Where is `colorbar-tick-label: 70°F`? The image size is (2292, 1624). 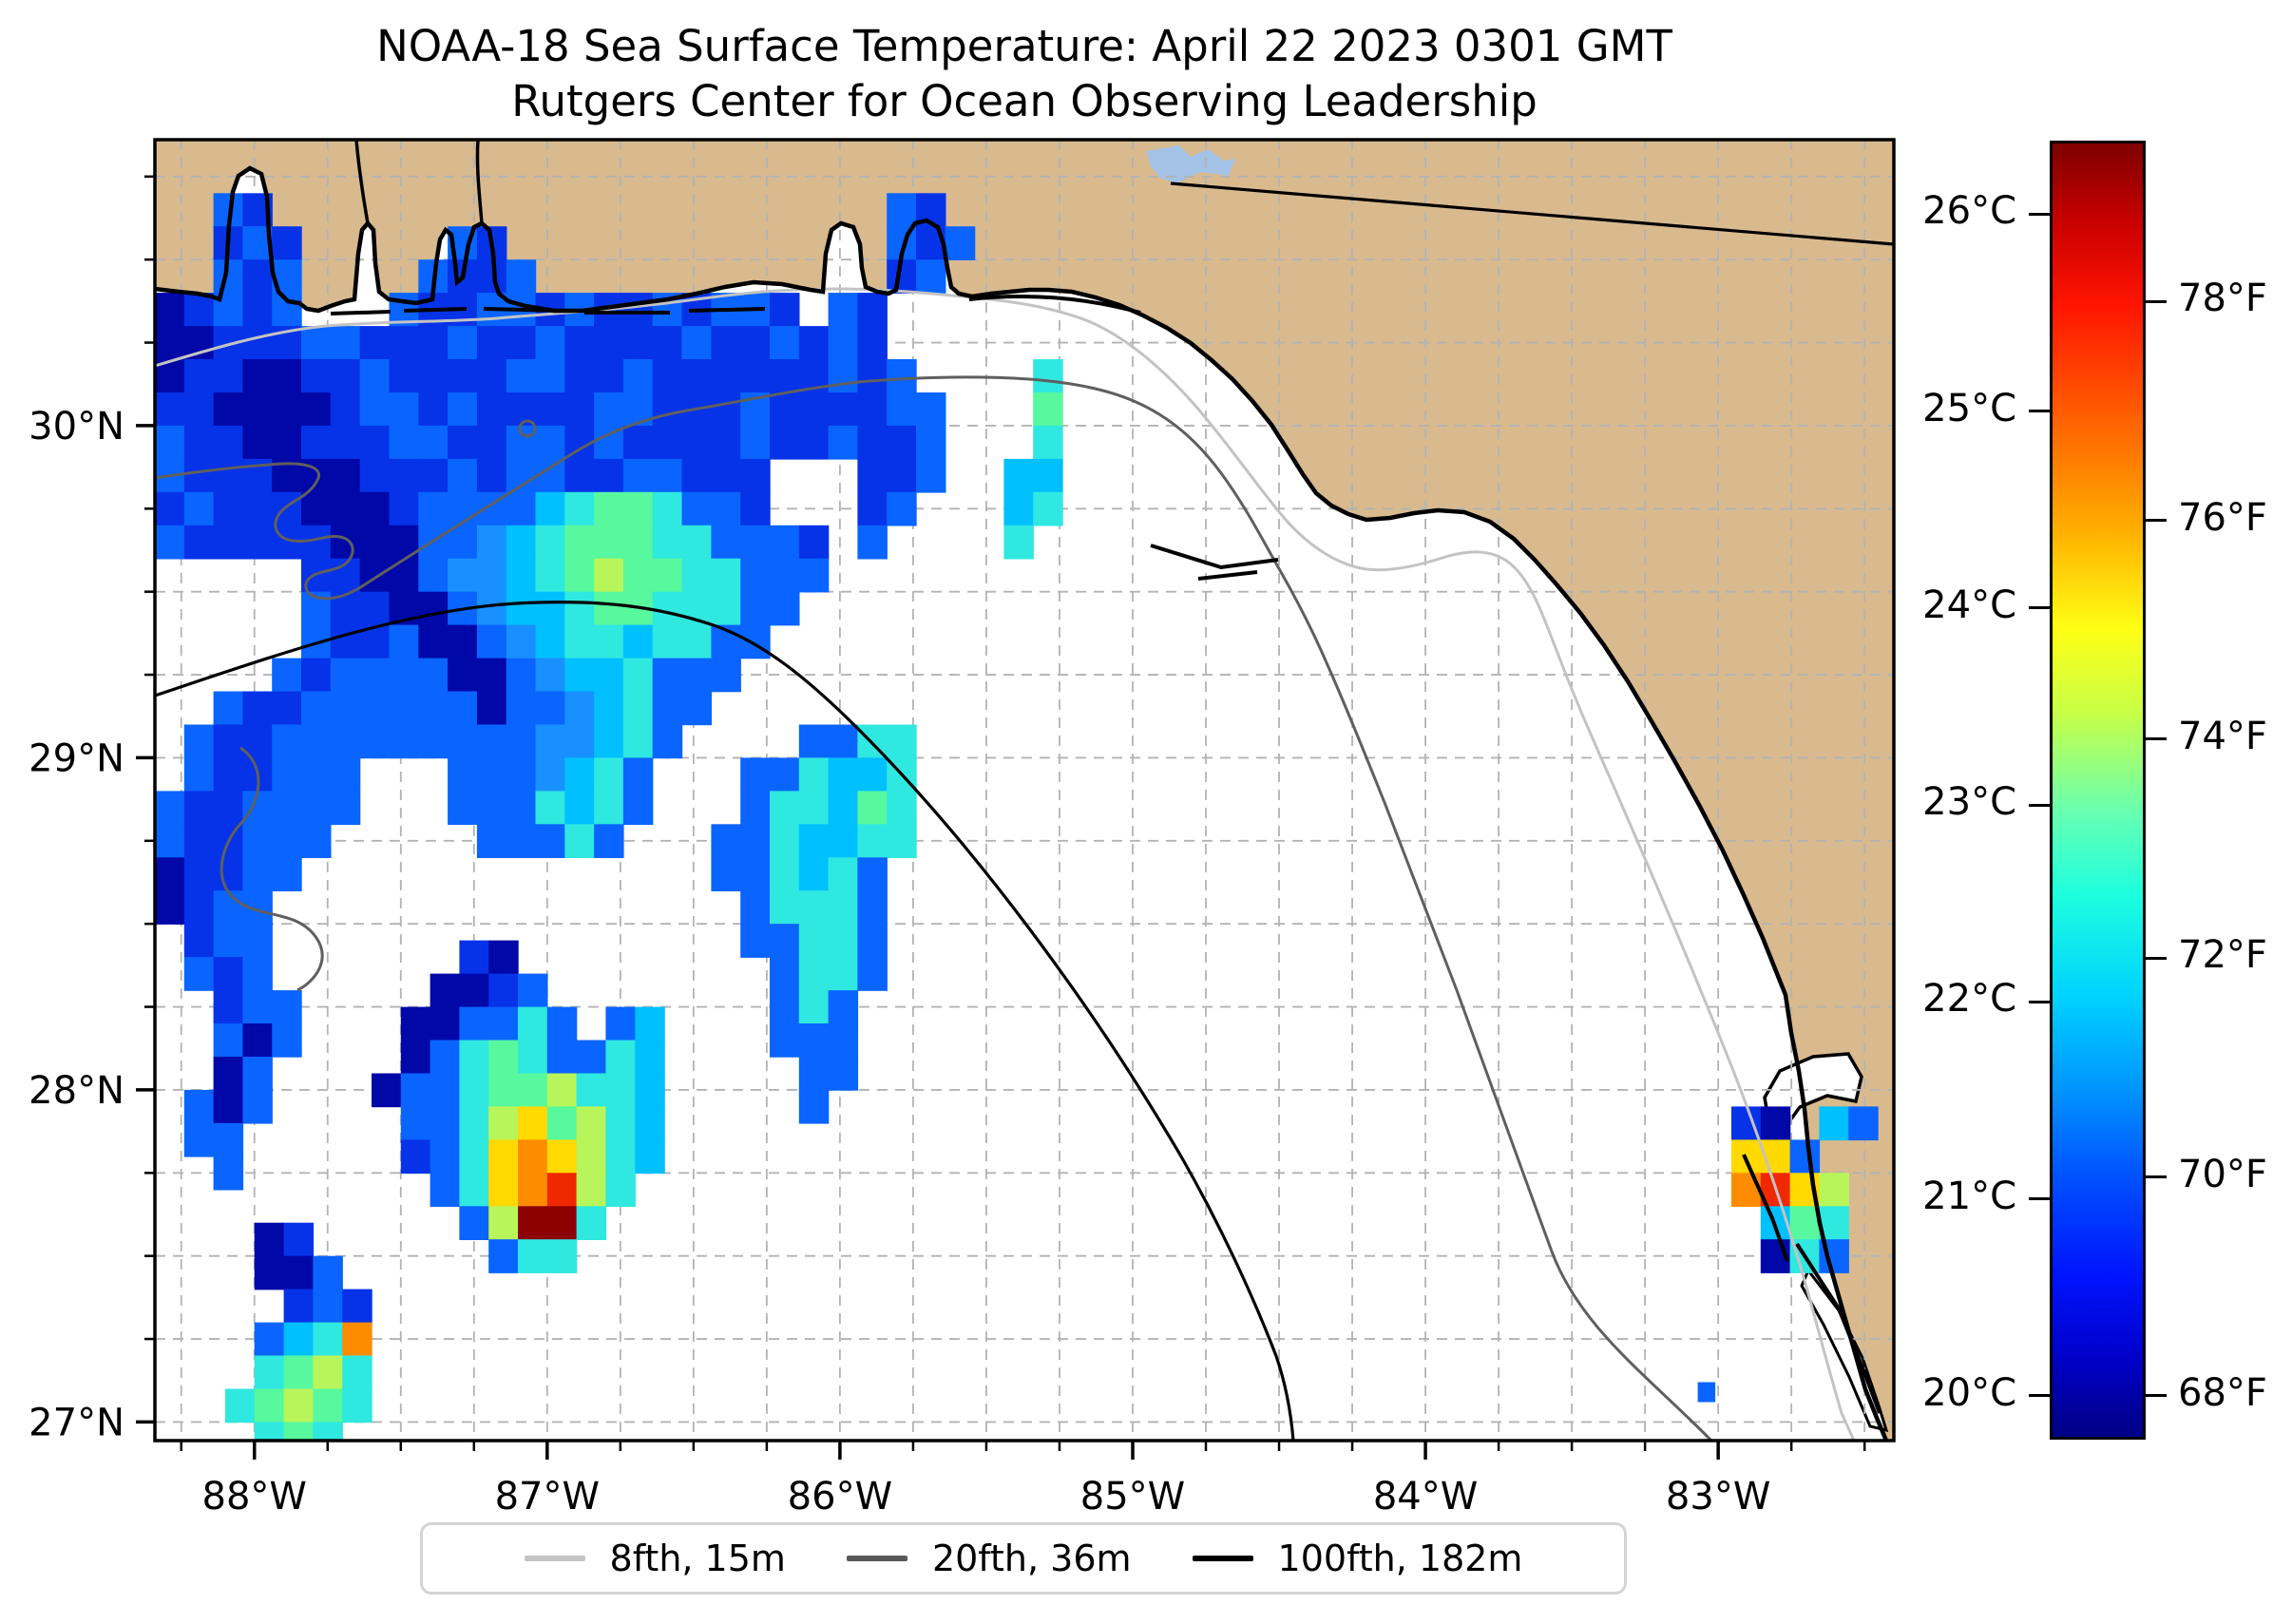 colorbar-tick-label: 70°F is located at coordinates (2222, 1174).